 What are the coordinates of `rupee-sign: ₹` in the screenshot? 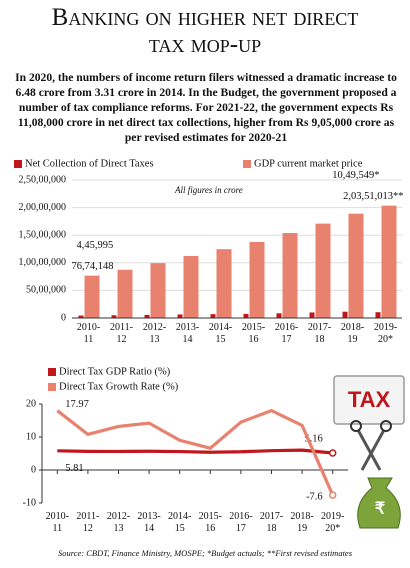 It's located at (380, 509).